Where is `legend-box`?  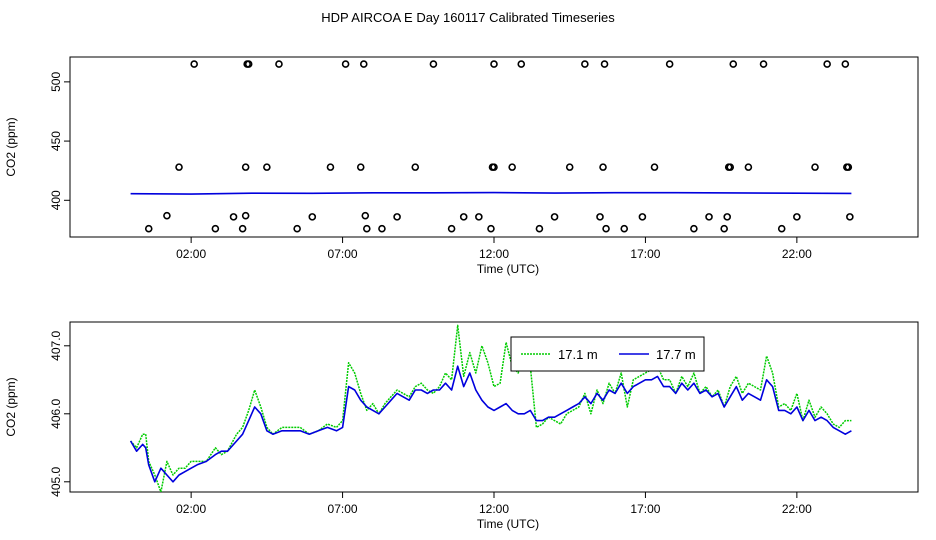 legend-box is located at coordinates (607, 354).